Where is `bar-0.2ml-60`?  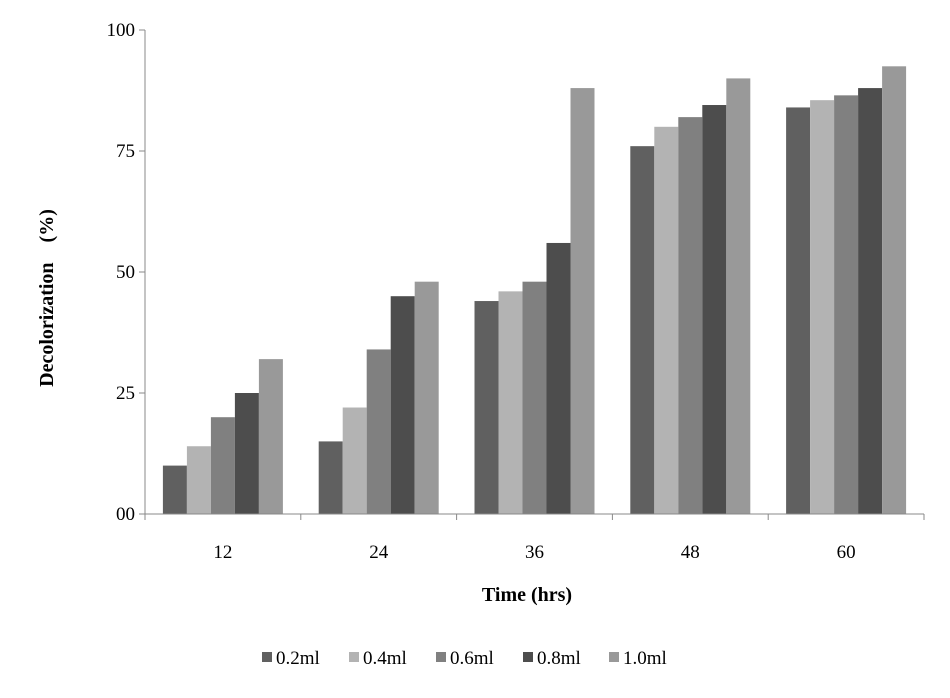 bar-0.2ml-60 is located at coordinates (798, 310).